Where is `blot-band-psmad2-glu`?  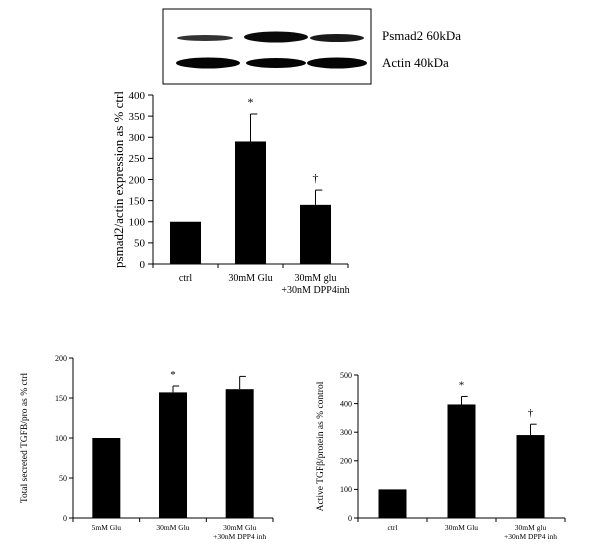 blot-band-psmad2-glu is located at coordinates (276, 37).